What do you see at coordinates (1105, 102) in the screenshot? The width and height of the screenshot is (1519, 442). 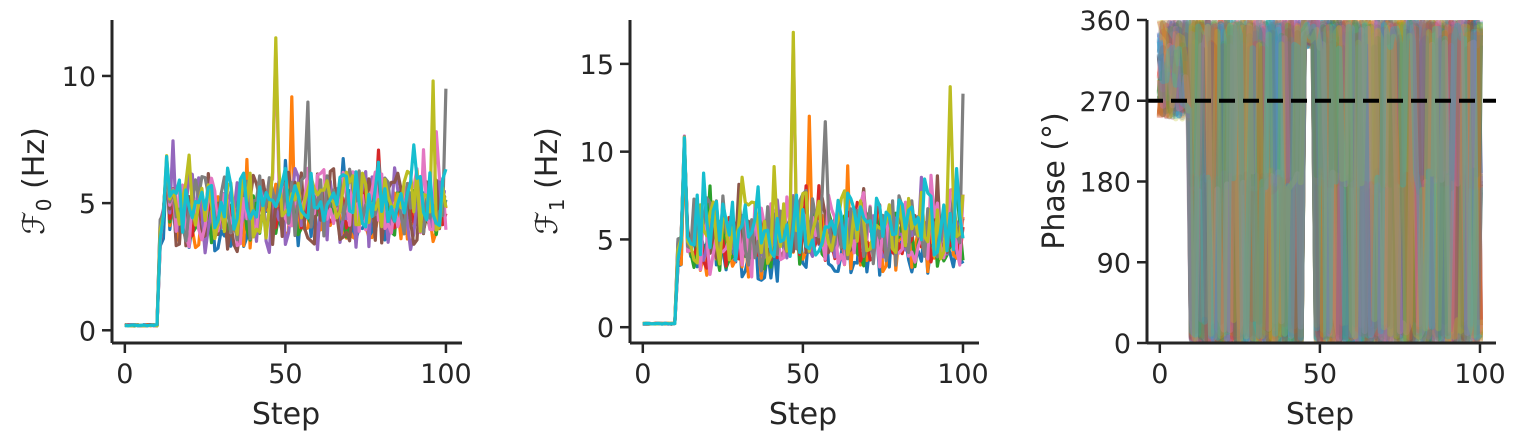 I see `phase-y-tick-label: 270` at bounding box center [1105, 102].